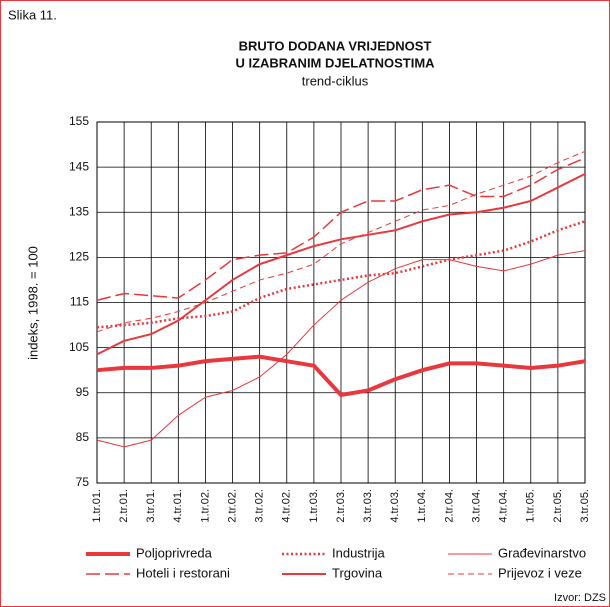  Describe the element at coordinates (205, 506) in the screenshot. I see `x-tick-label: 1.tr.02.` at that location.